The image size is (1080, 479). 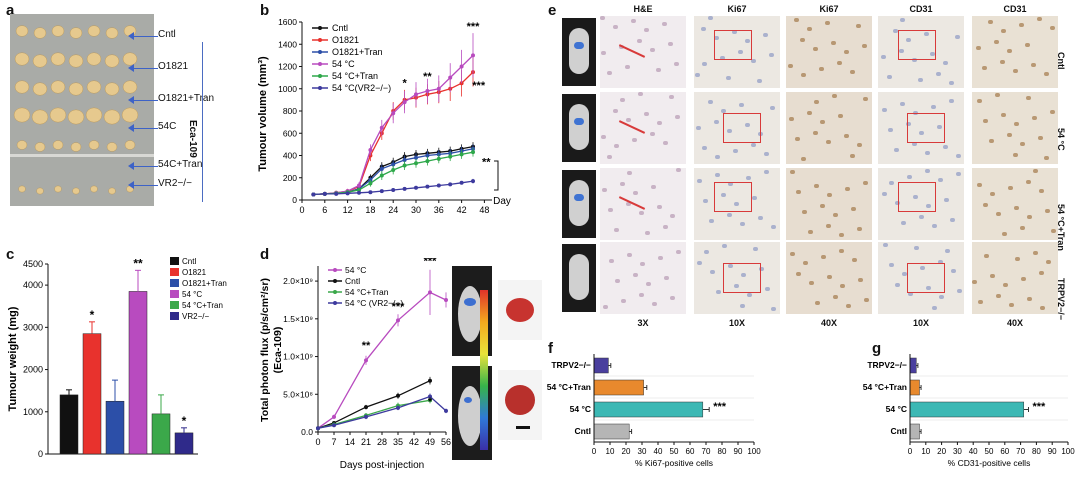 I want to click on bli-mouse-image-top, so click(x=472, y=311).